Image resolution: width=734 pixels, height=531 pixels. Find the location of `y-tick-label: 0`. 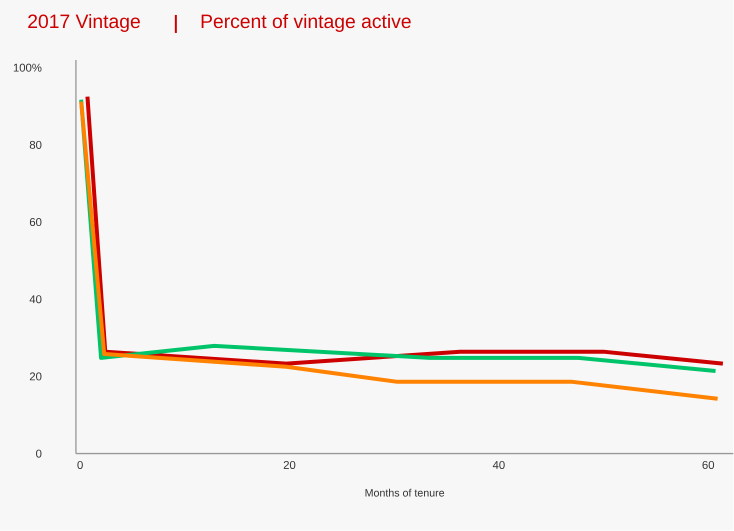

y-tick-label: 0 is located at coordinates (39, 454).